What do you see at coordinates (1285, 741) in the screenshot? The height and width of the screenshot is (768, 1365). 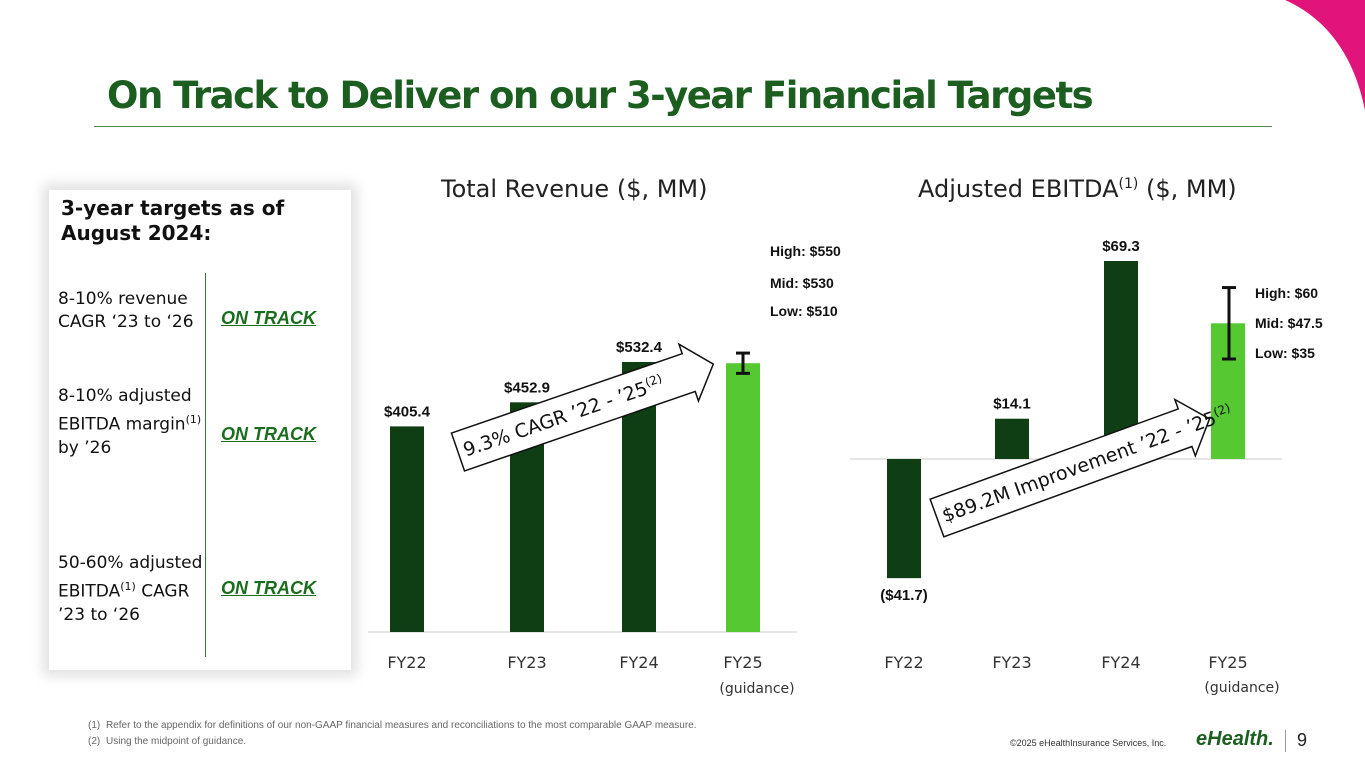 I see `logo-separator` at bounding box center [1285, 741].